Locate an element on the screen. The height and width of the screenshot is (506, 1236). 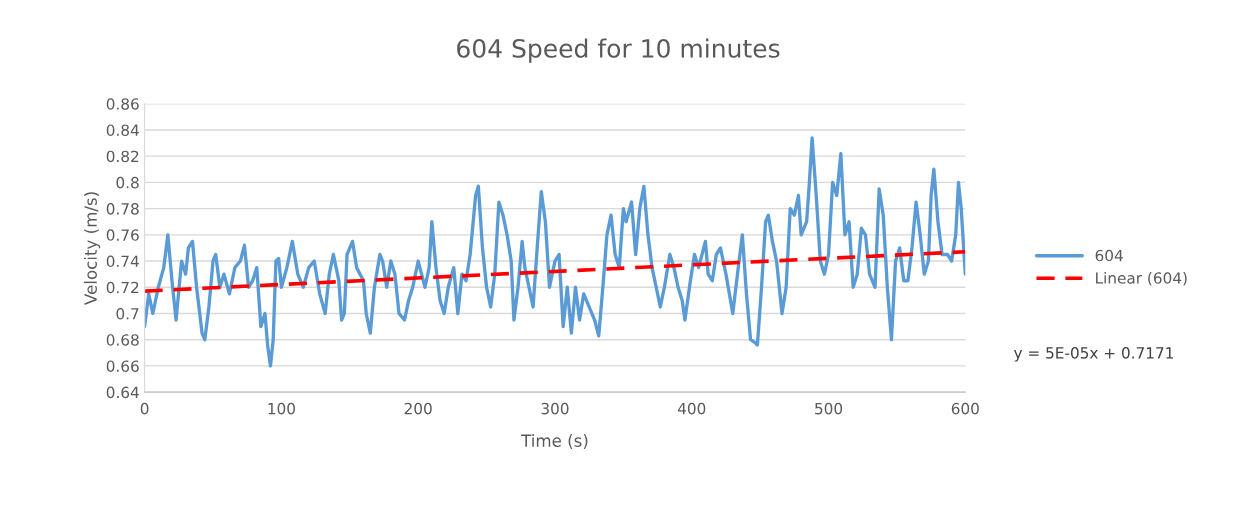
x-axis-title: Time (s) is located at coordinates (554, 441).